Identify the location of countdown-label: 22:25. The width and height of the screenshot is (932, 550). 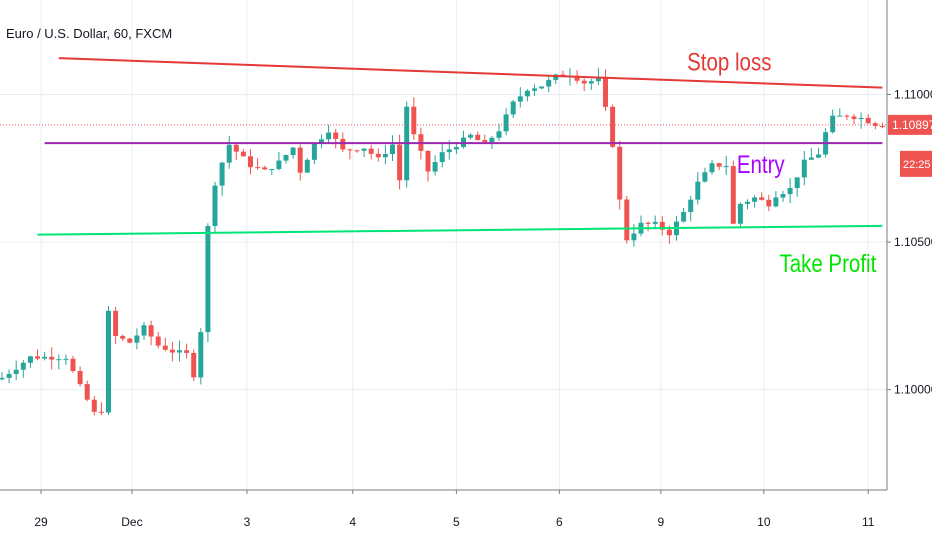
(917, 165).